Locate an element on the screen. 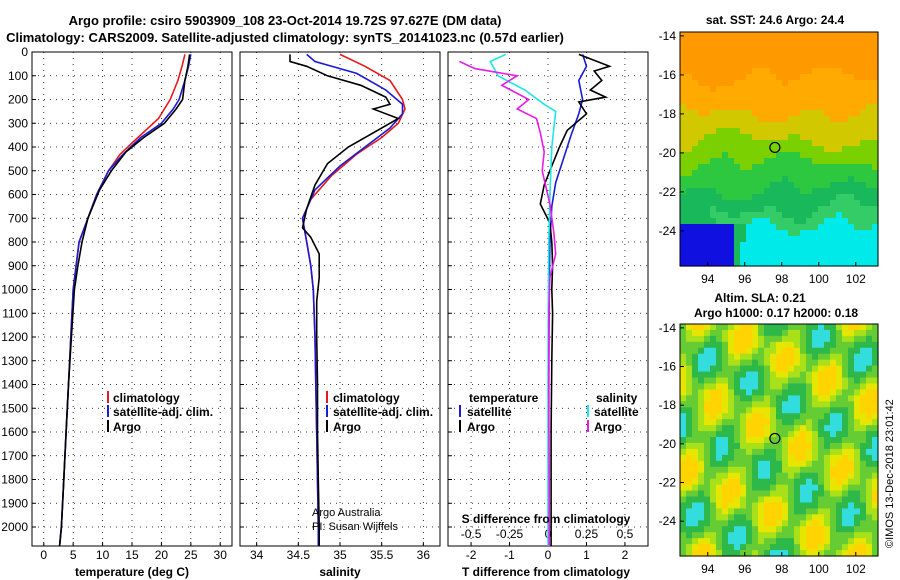 This screenshot has height=580, width=900. map-lon-label: 96 is located at coordinates (745, 569).